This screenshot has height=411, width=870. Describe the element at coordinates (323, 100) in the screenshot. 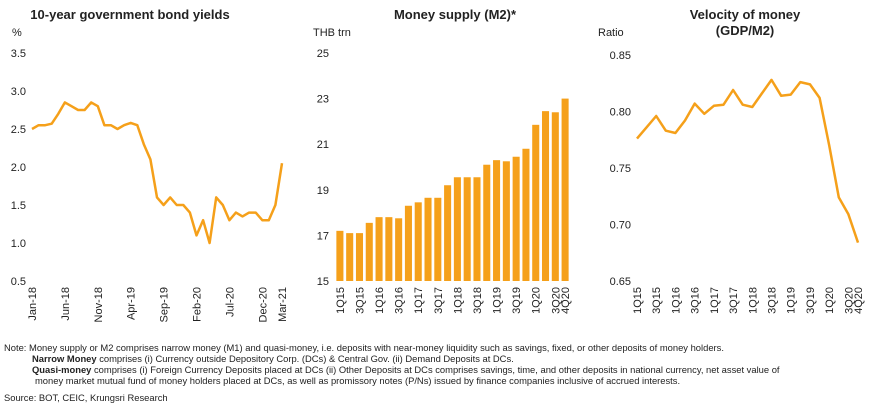

I see `y-tick-label: 23` at that location.